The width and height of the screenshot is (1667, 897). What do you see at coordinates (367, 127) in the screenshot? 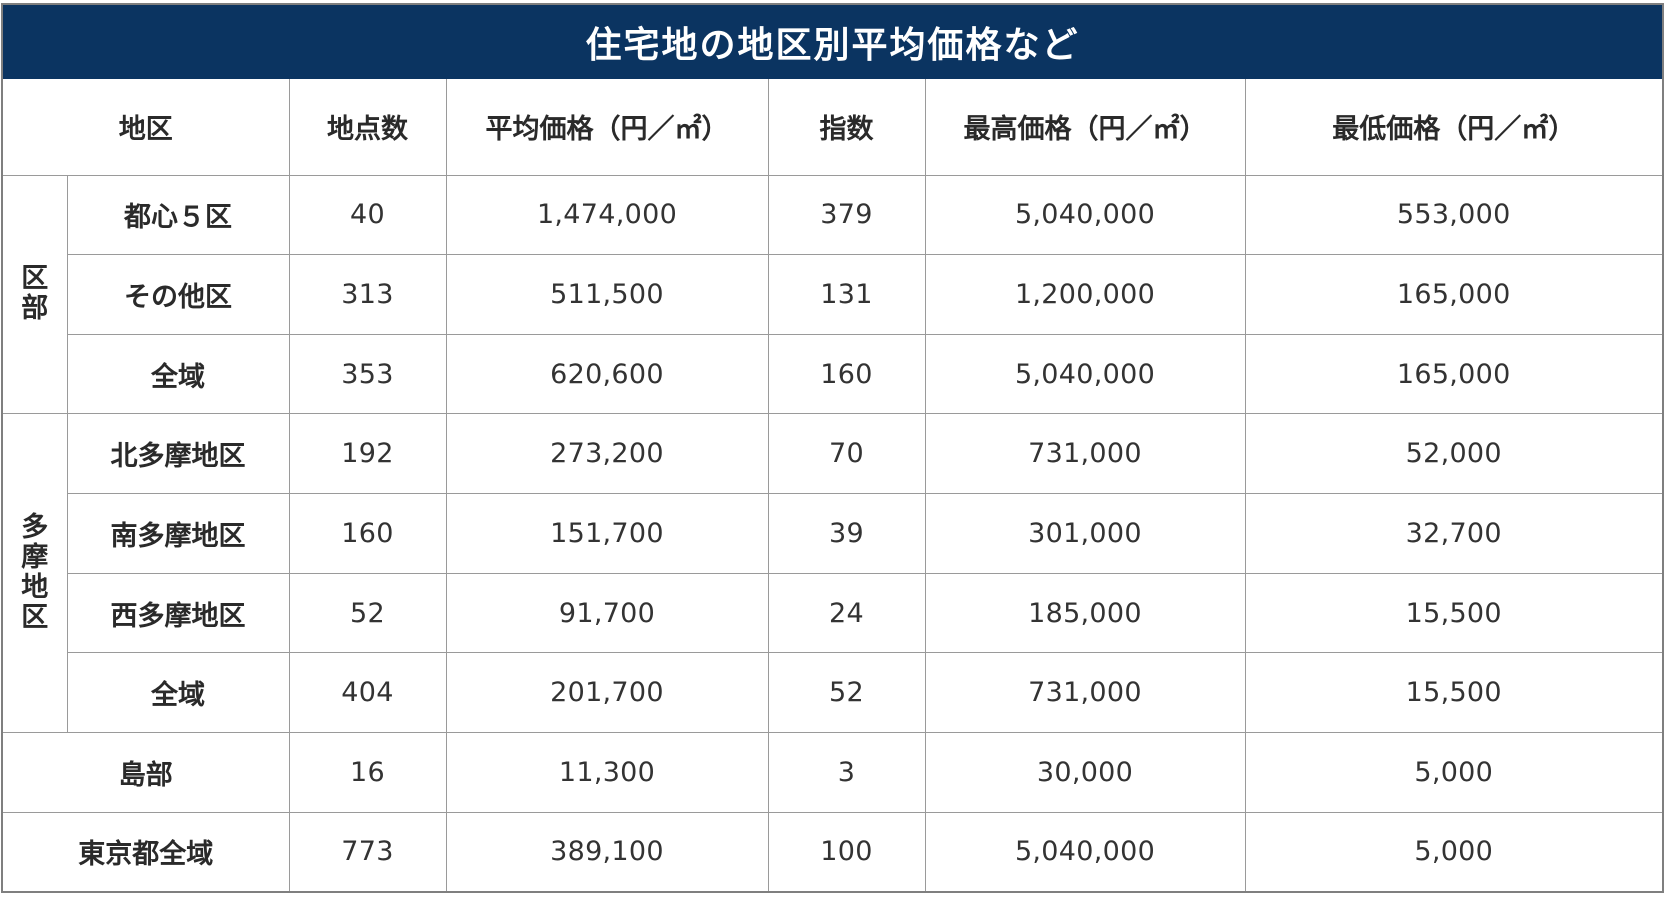
I see `header-points: 地点数` at bounding box center [367, 127].